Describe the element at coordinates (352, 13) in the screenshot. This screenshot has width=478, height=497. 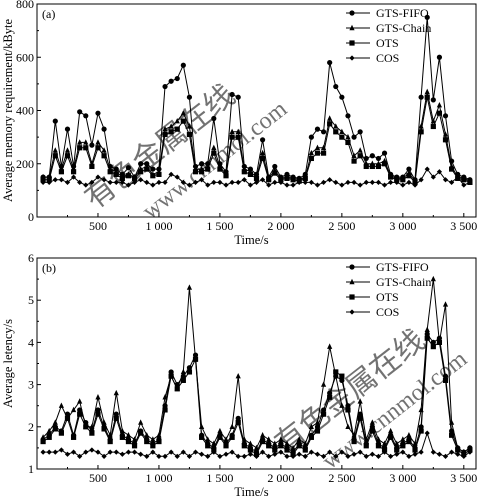
I see `legend-marker` at that location.